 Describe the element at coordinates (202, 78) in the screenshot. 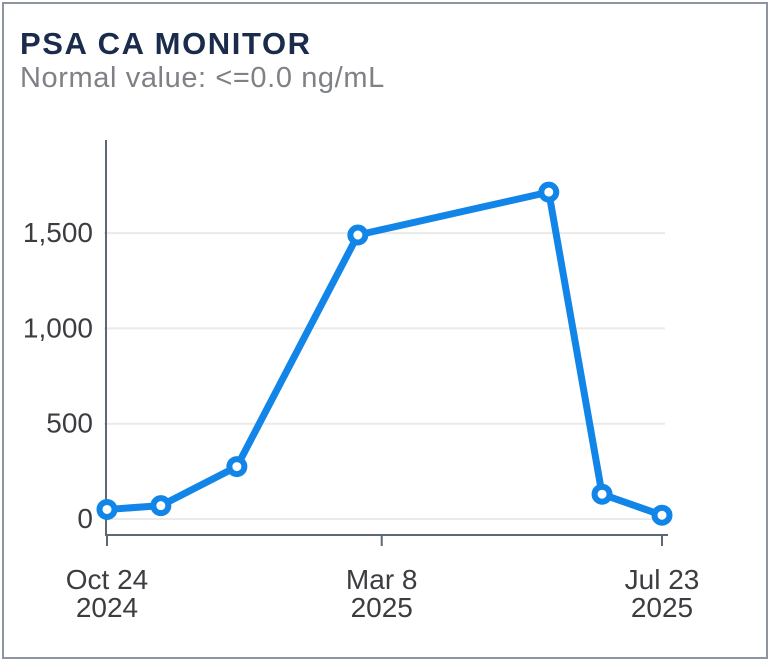

I see `normal-value-subtitle: Normal value: <=0.0 ng/mL` at that location.